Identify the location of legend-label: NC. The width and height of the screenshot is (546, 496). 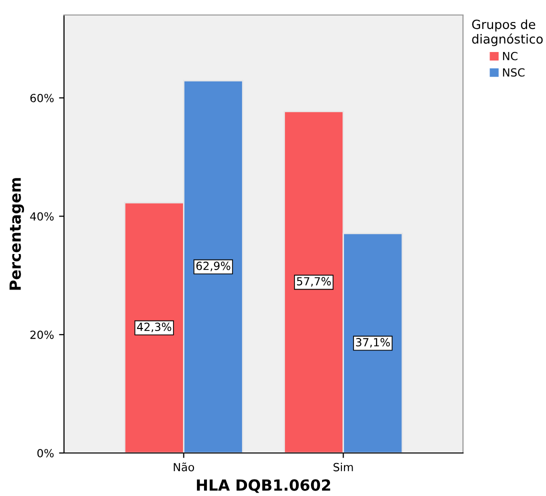
(510, 56).